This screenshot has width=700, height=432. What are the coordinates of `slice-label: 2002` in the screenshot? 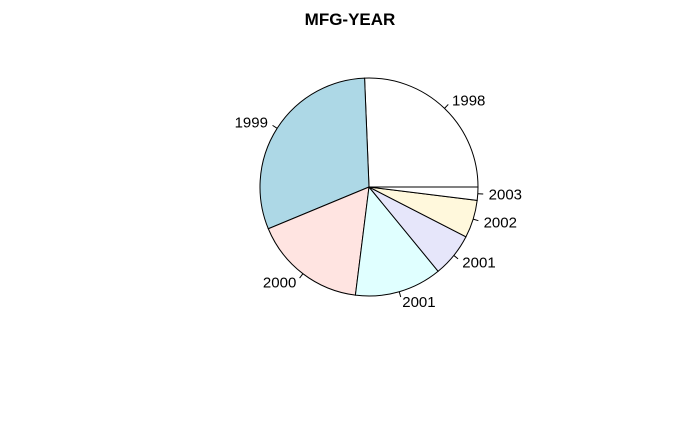 It's located at (500, 222).